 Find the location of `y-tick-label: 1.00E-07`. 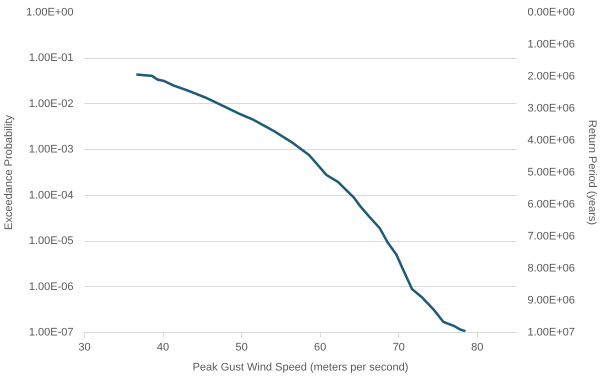

y-tick-label: 1.00E-07 is located at coordinates (51, 332).